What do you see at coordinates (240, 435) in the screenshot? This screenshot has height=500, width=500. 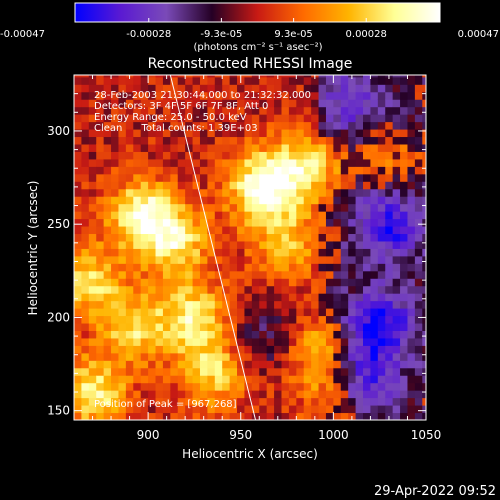 I see `x-tick-label: 950` at bounding box center [240, 435].